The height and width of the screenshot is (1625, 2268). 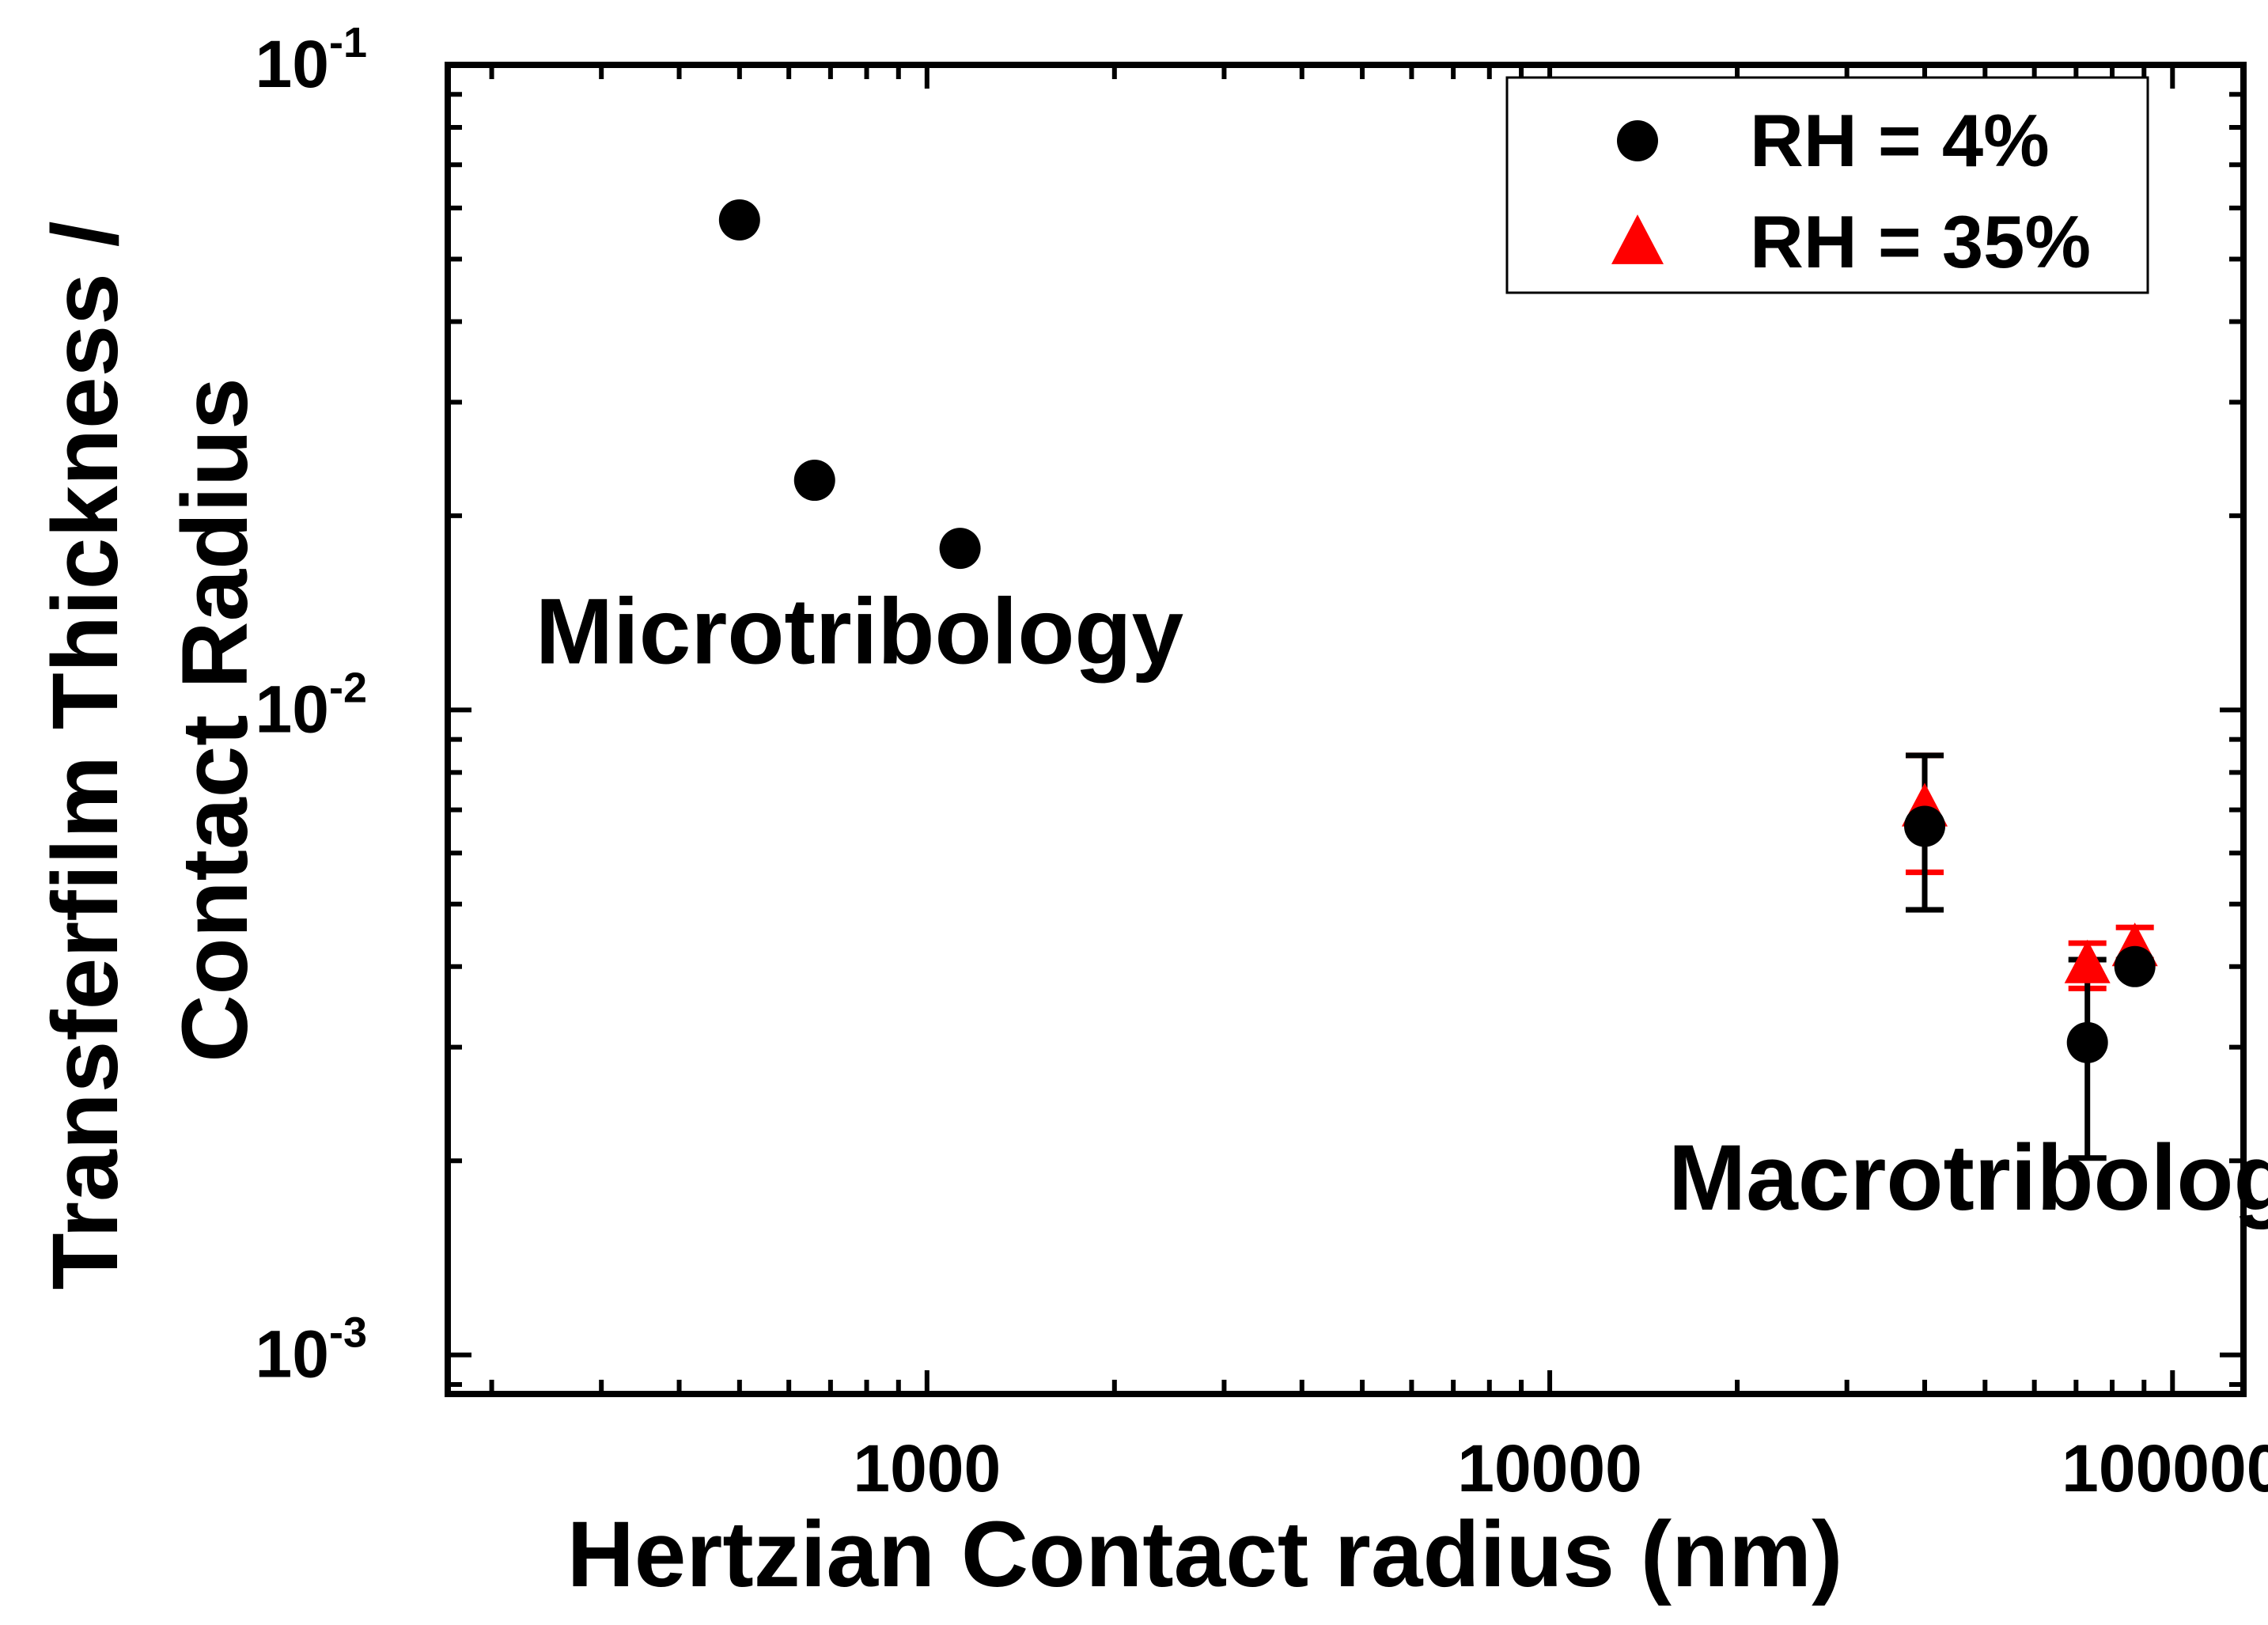 I want to click on data-point-triangle, so click(x=2087, y=961).